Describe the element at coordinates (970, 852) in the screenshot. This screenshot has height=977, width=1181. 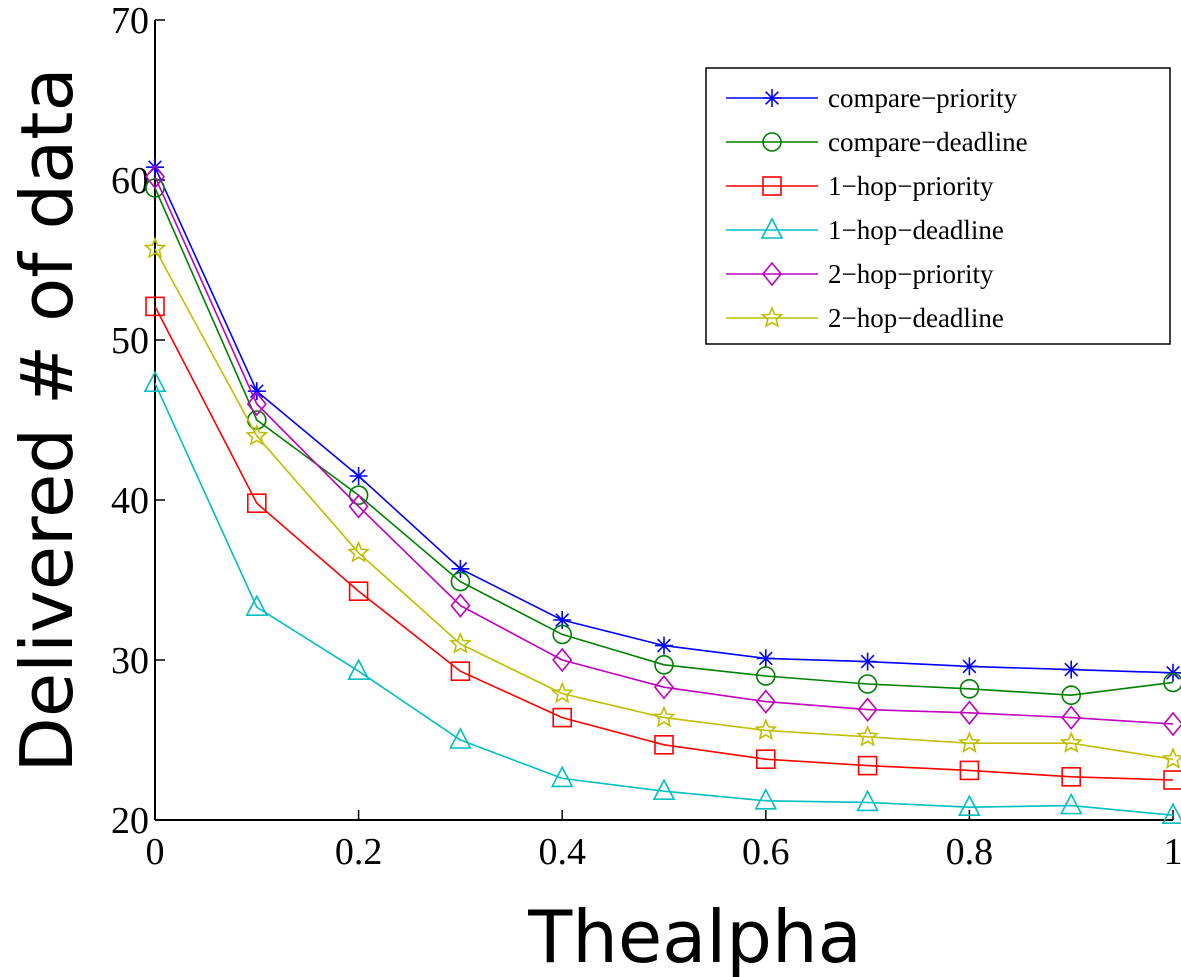
I see `x-tick-label: 0.8` at that location.